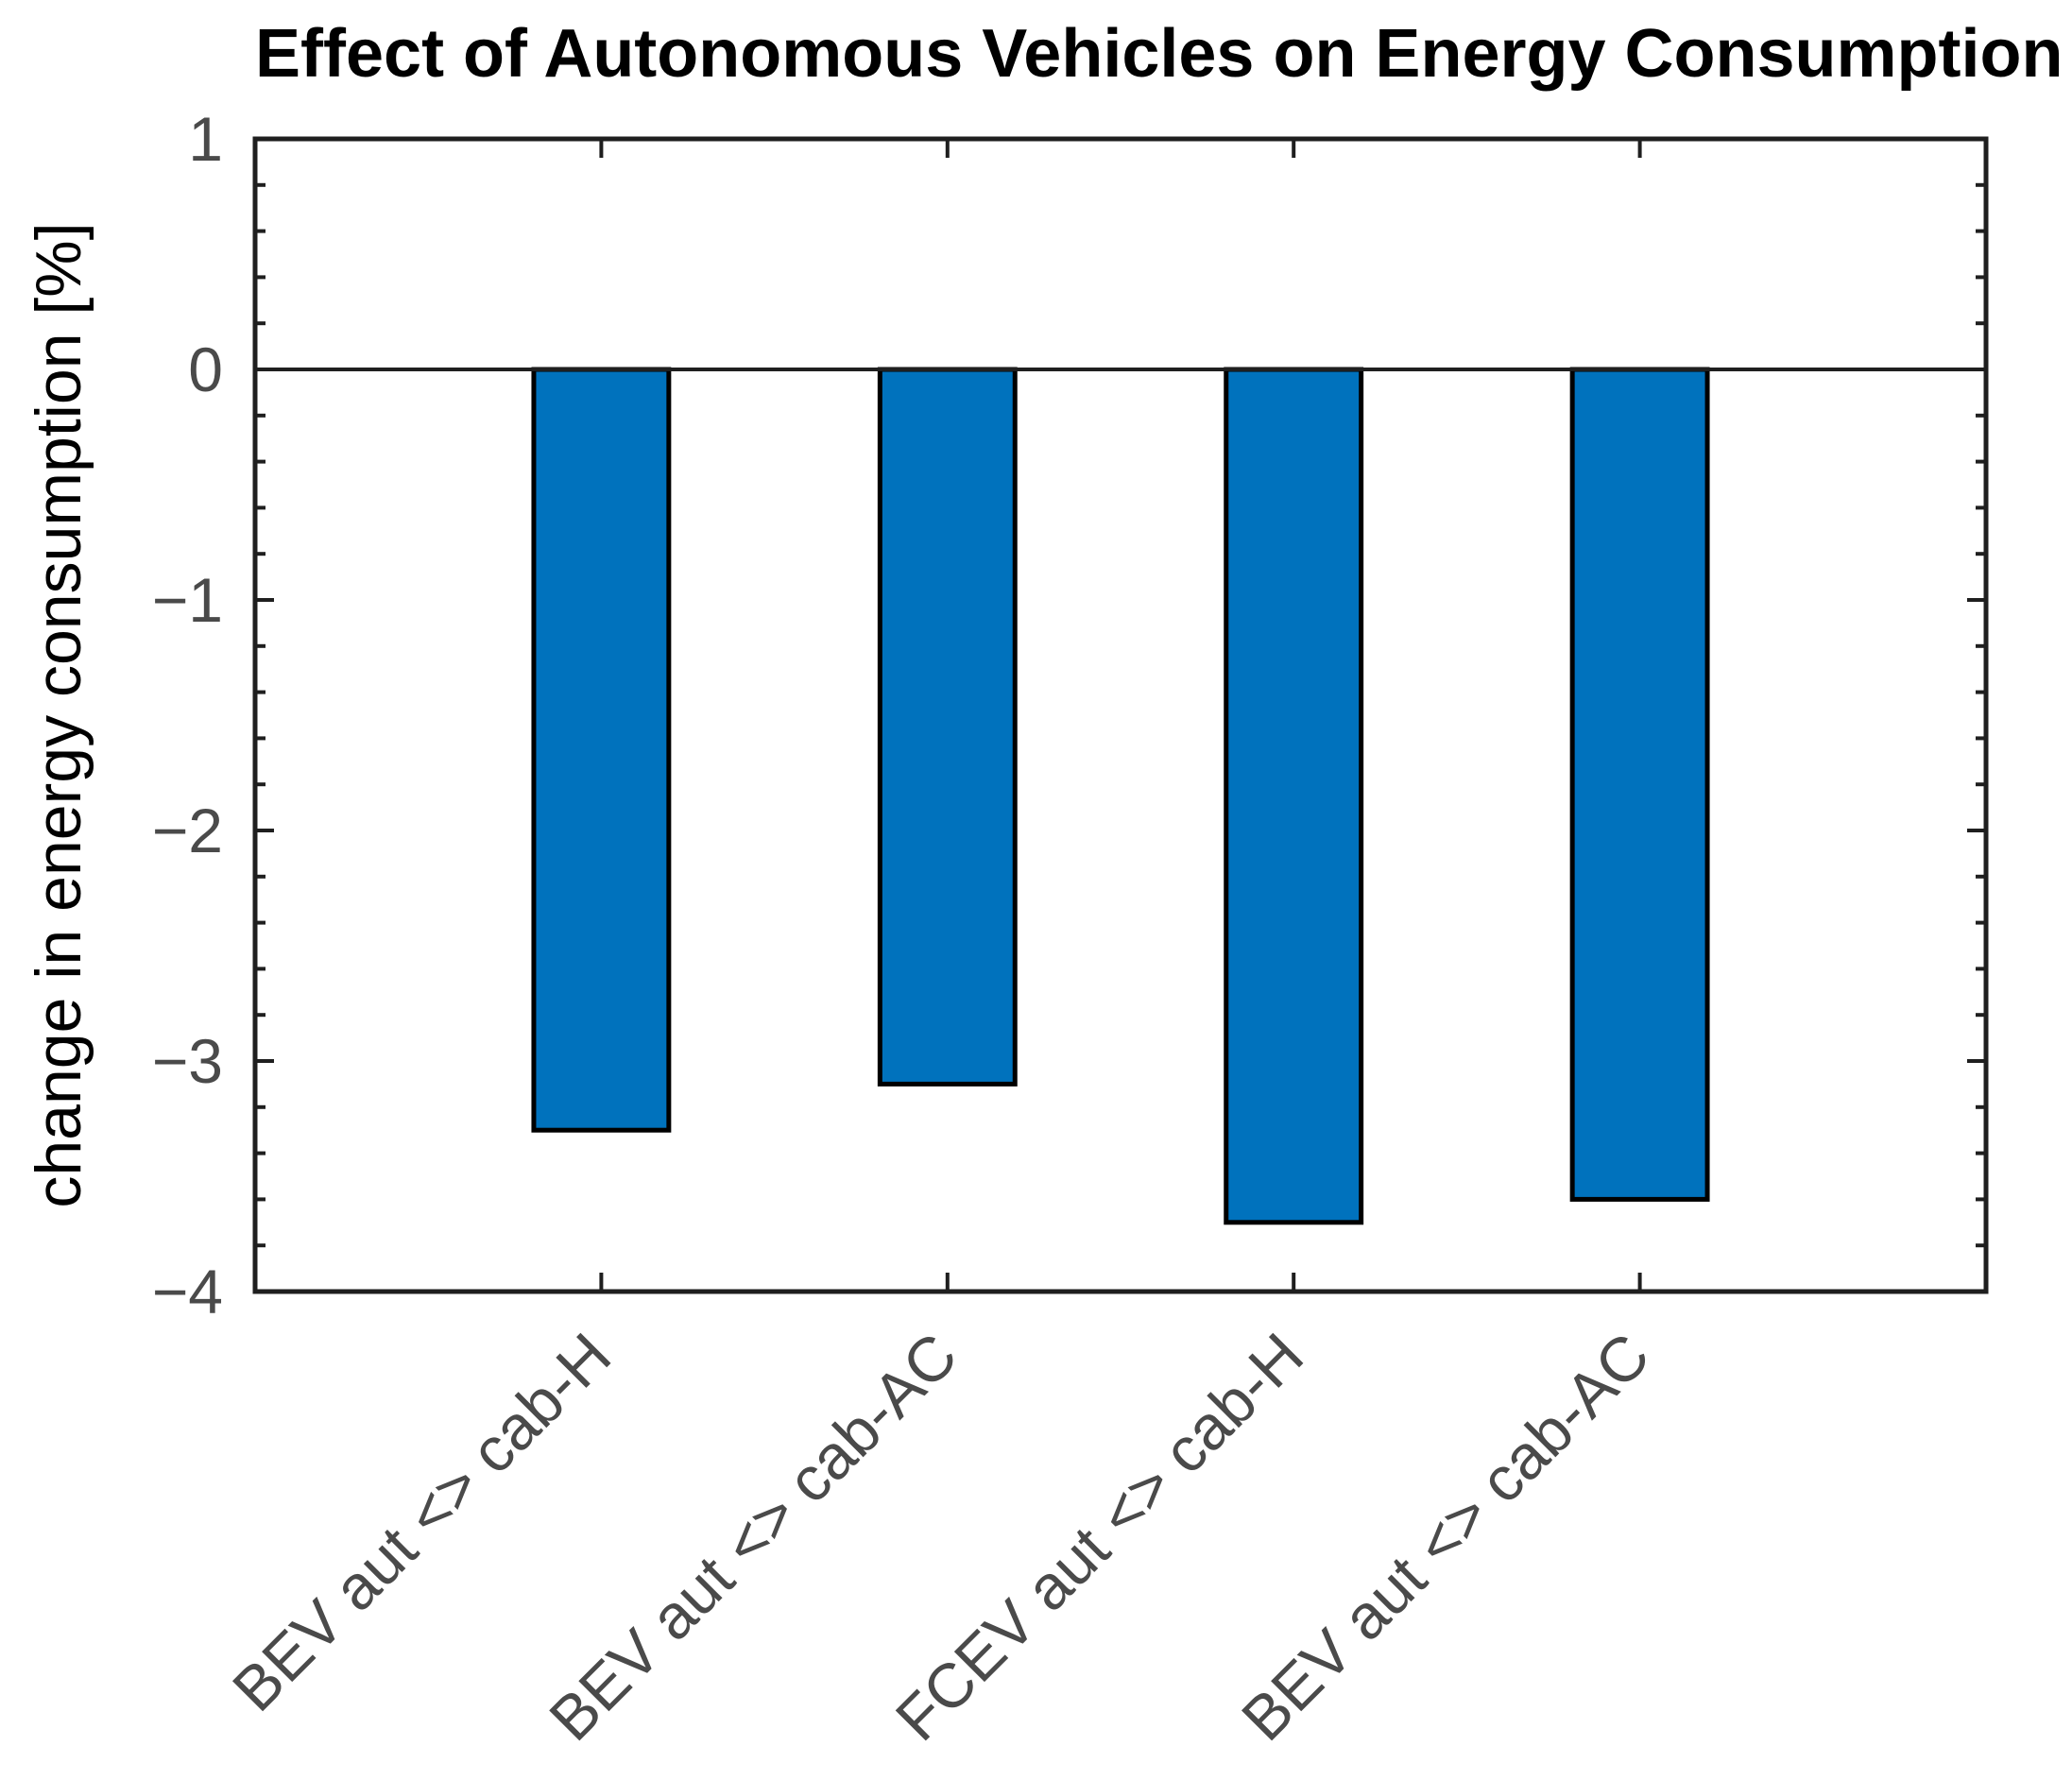  I want to click on y-tick-label: −4, so click(187, 1291).